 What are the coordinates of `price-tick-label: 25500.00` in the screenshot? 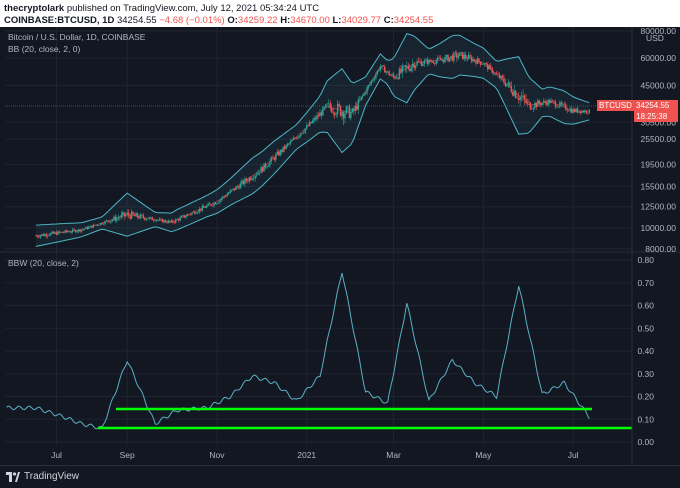 It's located at (659, 139).